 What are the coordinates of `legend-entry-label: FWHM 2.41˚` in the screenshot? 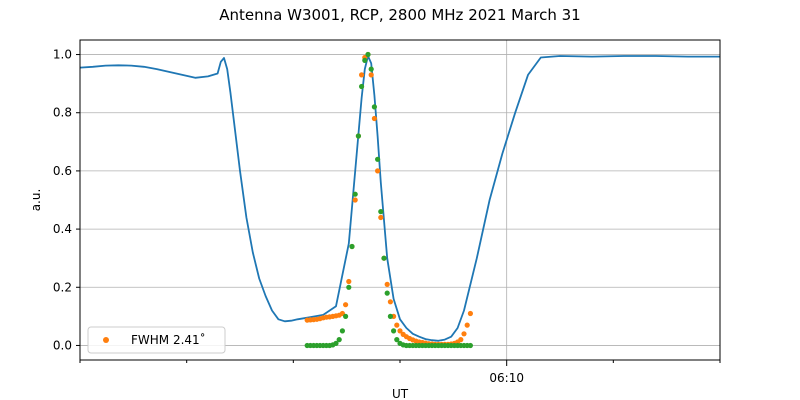 It's located at (168, 339).